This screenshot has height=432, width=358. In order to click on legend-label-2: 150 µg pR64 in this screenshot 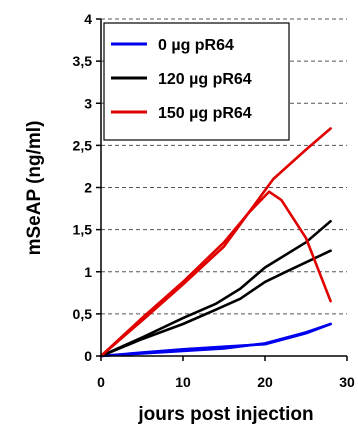, I will do `click(205, 113)`.